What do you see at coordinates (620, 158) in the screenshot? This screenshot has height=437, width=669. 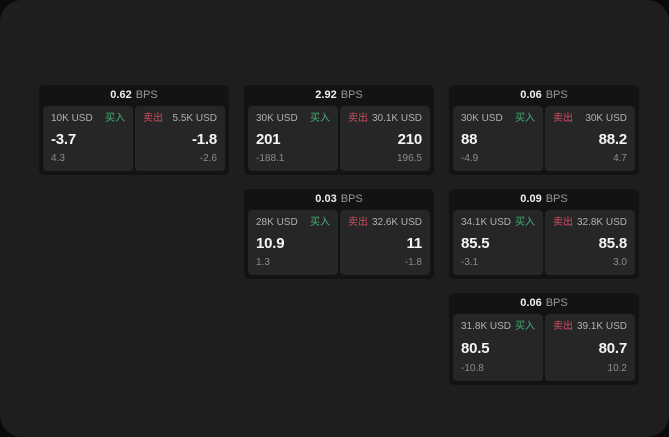 I see `sell-delta: 4.7` at bounding box center [620, 158].